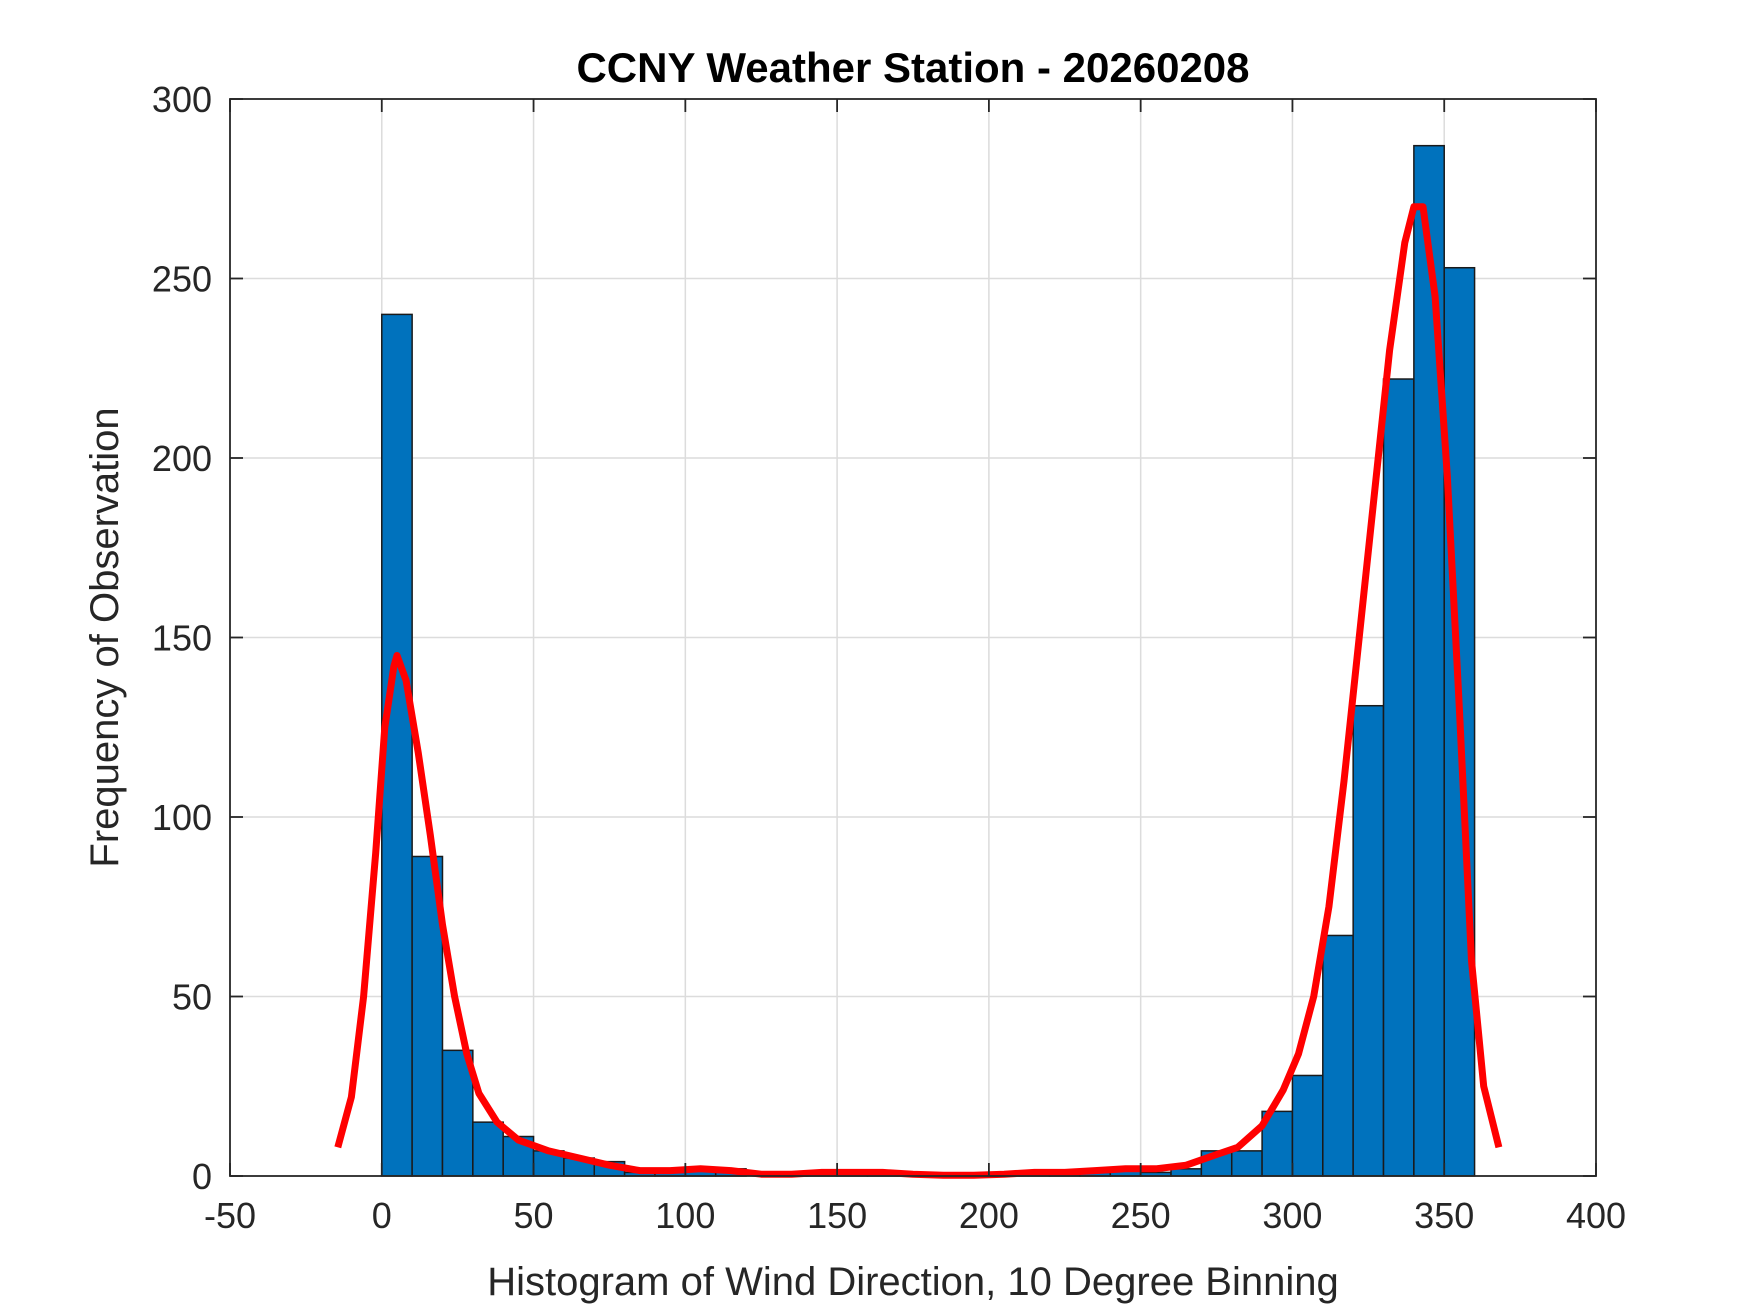  Describe the element at coordinates (230, 1215) in the screenshot. I see `x-tick-label: -50` at that location.